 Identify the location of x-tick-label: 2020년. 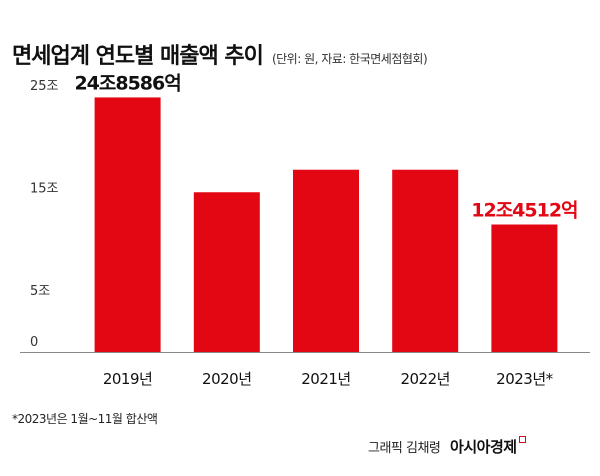
(226, 379).